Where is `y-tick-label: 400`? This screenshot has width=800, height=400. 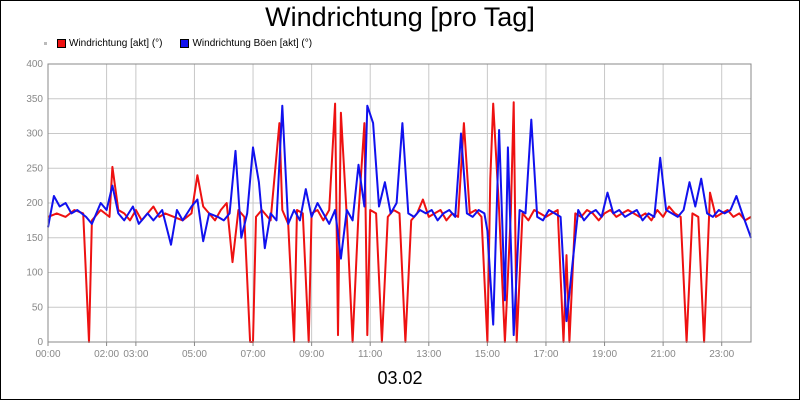 y-tick-label: 400 is located at coordinates (34, 64).